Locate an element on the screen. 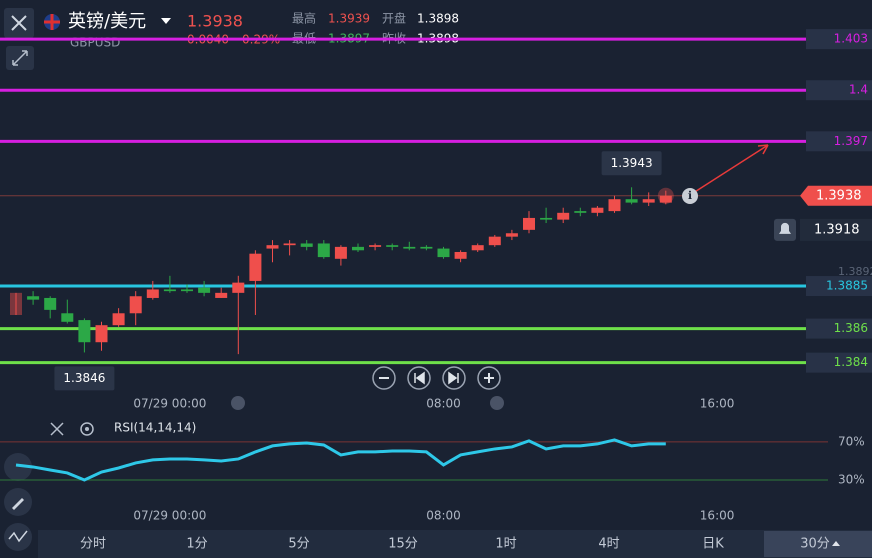 The image size is (872, 558). min-label-box is located at coordinates (84, 378).